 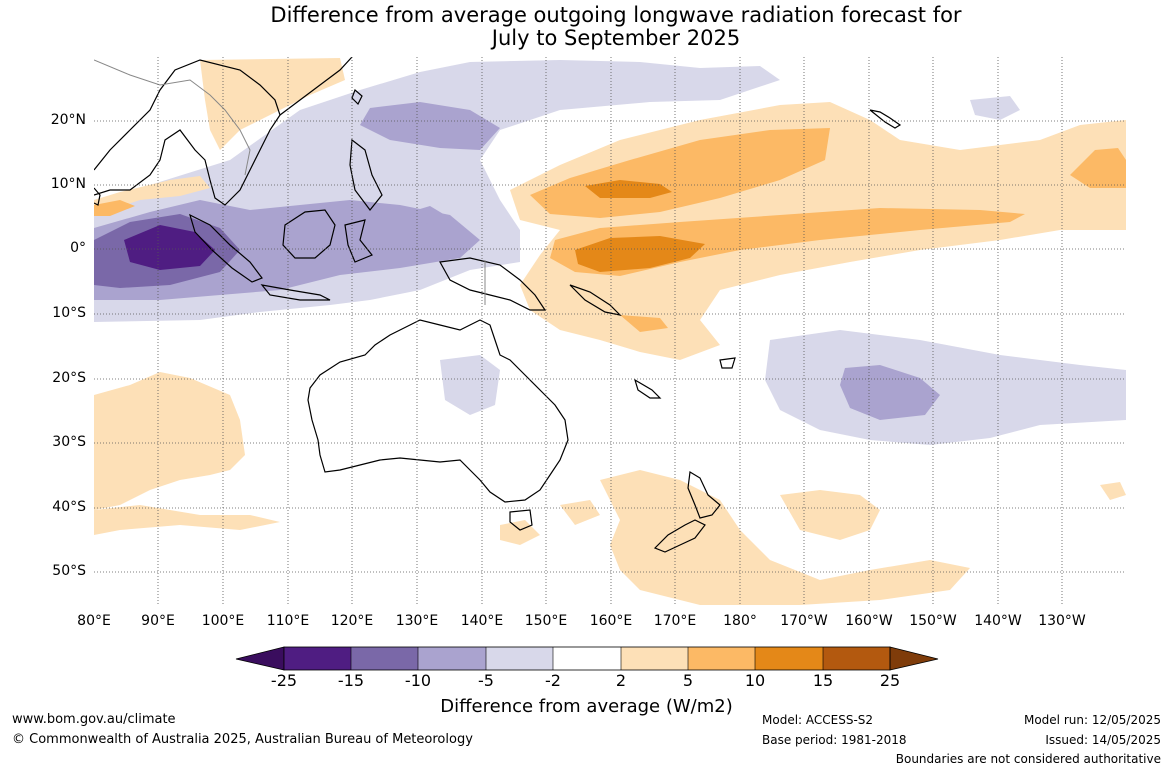 I want to click on philippines-suppressed-medium, so click(x=430, y=126).